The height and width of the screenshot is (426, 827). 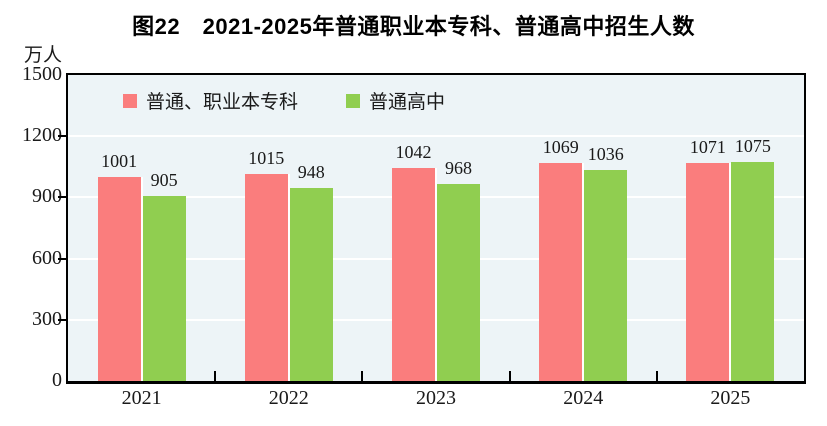 I want to click on bar-series2-2023, so click(x=458, y=282).